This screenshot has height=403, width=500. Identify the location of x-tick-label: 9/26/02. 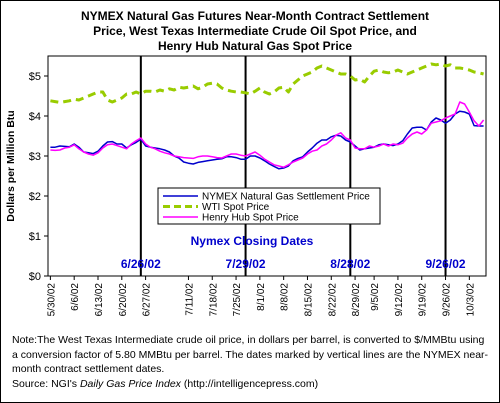
(447, 300).